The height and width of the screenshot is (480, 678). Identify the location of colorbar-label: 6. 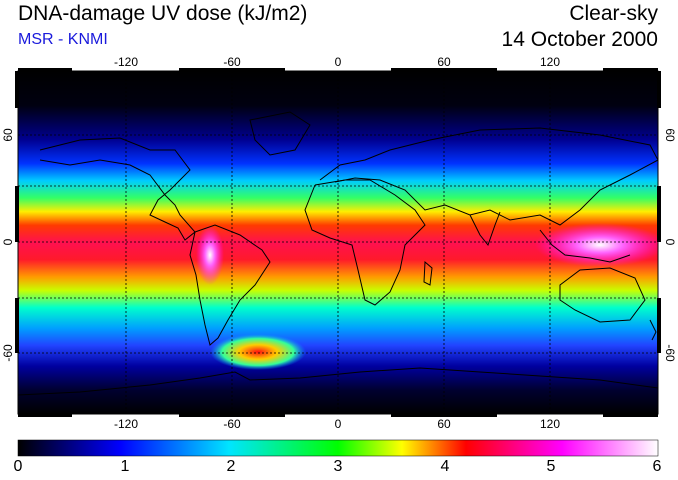
(657, 466).